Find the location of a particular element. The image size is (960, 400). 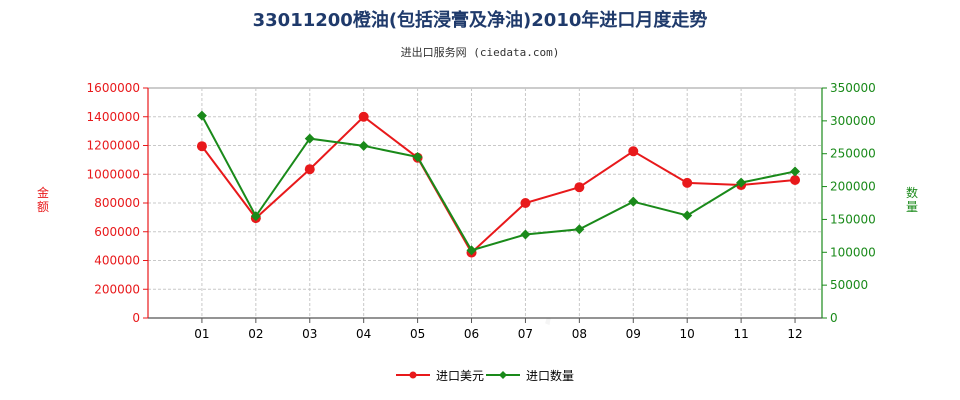

y-tick-label-right: 350000 is located at coordinates (853, 88).